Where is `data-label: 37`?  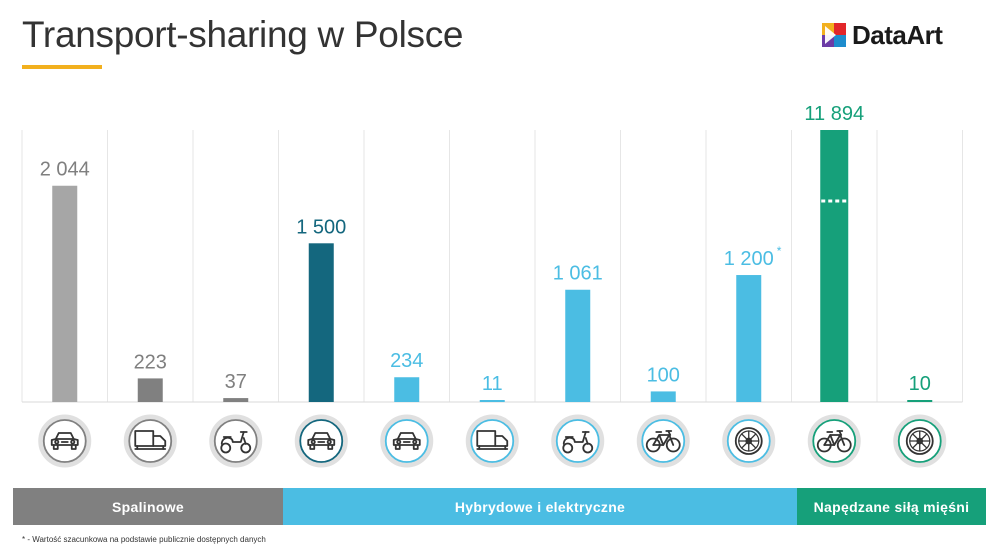
data-label: 37 is located at coordinates (236, 382).